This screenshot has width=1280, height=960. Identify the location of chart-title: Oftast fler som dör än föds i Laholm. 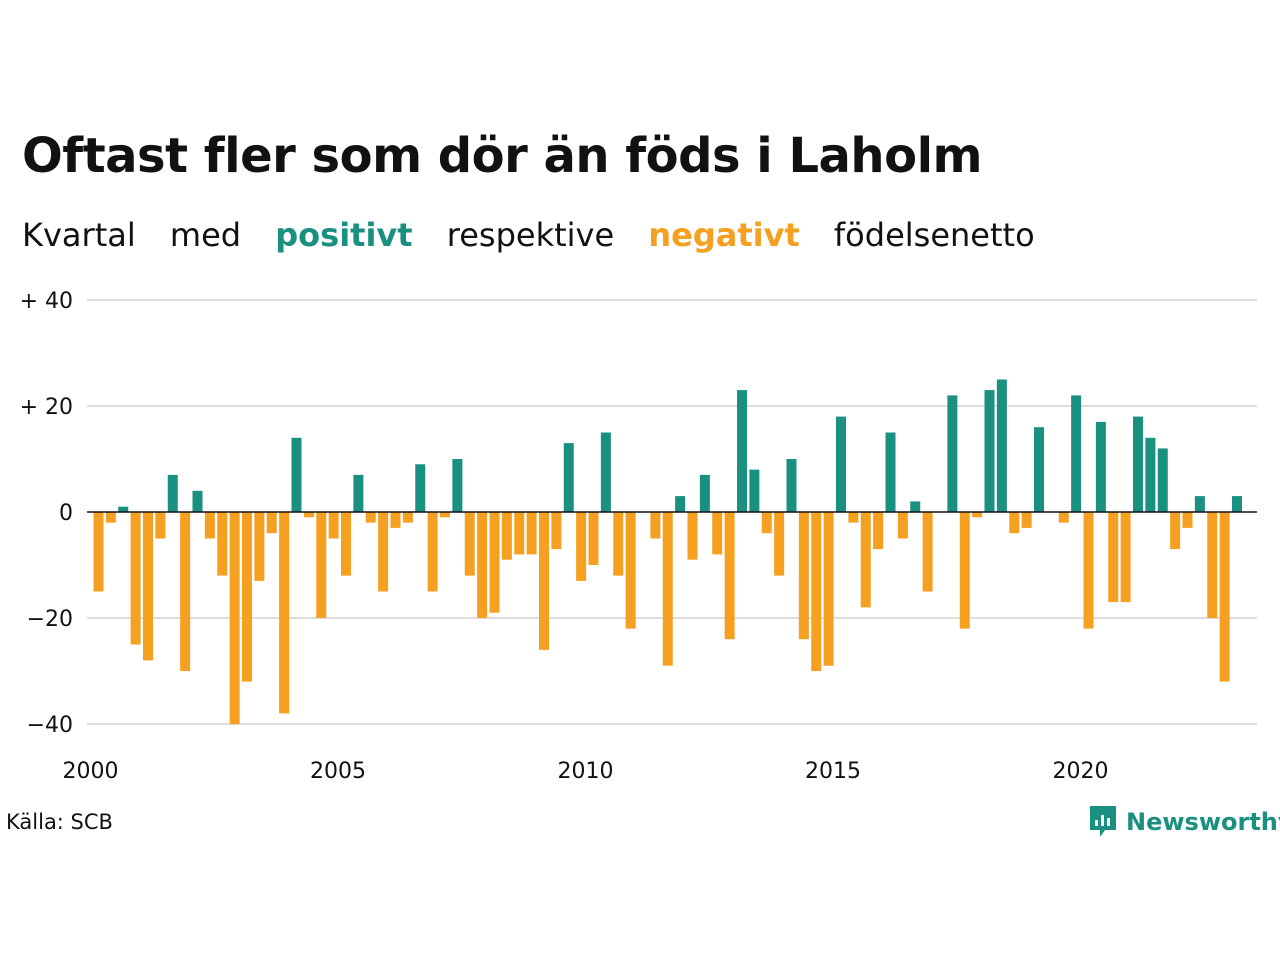
(502, 156).